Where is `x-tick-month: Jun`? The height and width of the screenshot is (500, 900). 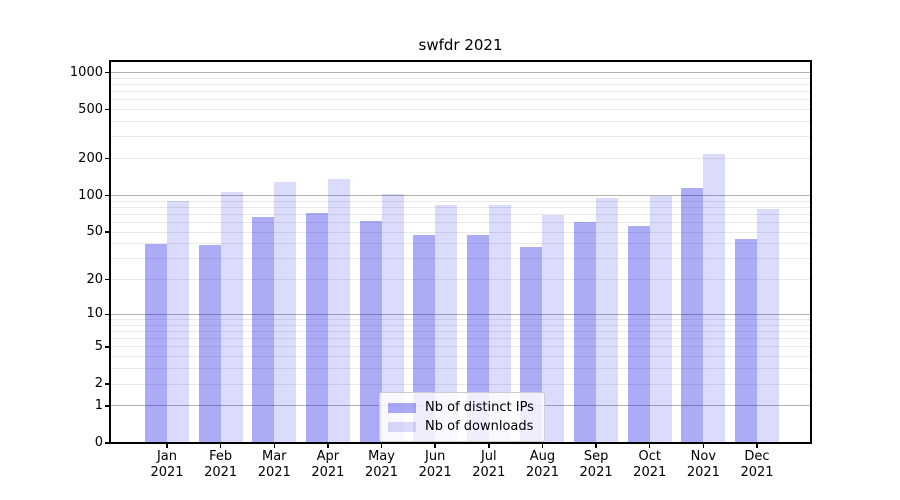 x-tick-month: Jun is located at coordinates (435, 456).